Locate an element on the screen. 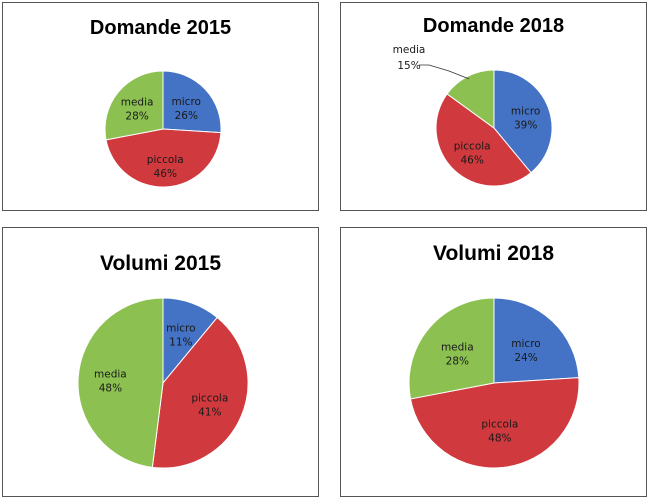 The height and width of the screenshot is (501, 651). chart-title: Domande 2015 is located at coordinates (160, 28).